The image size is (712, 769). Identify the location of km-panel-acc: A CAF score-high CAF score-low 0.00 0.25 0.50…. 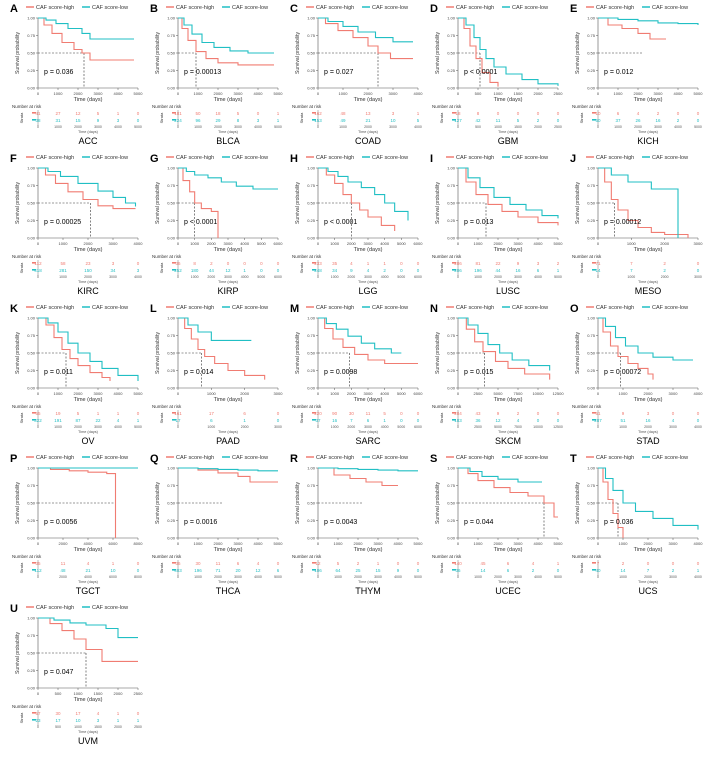
(76, 74).